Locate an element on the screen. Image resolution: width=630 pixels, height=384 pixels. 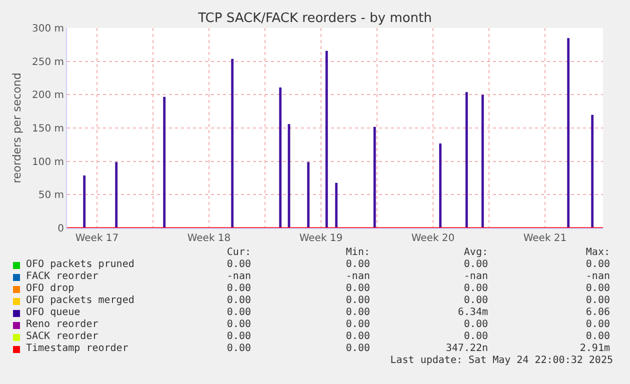
text: 6.06 is located at coordinates (598, 313).